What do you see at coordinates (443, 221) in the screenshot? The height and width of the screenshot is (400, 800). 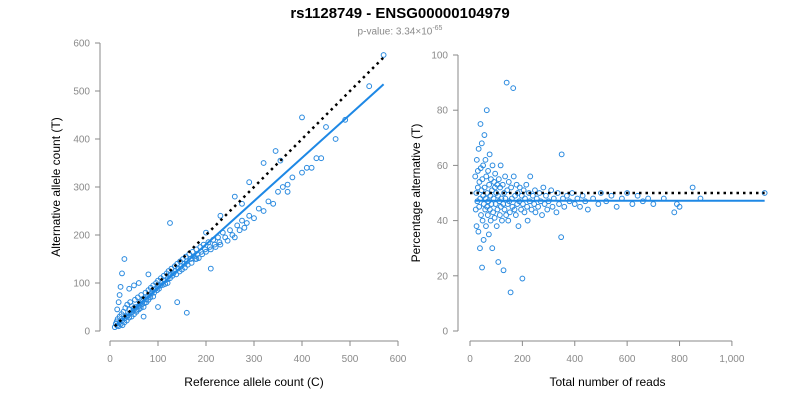 I see `y-tick-label: 40` at bounding box center [443, 221].